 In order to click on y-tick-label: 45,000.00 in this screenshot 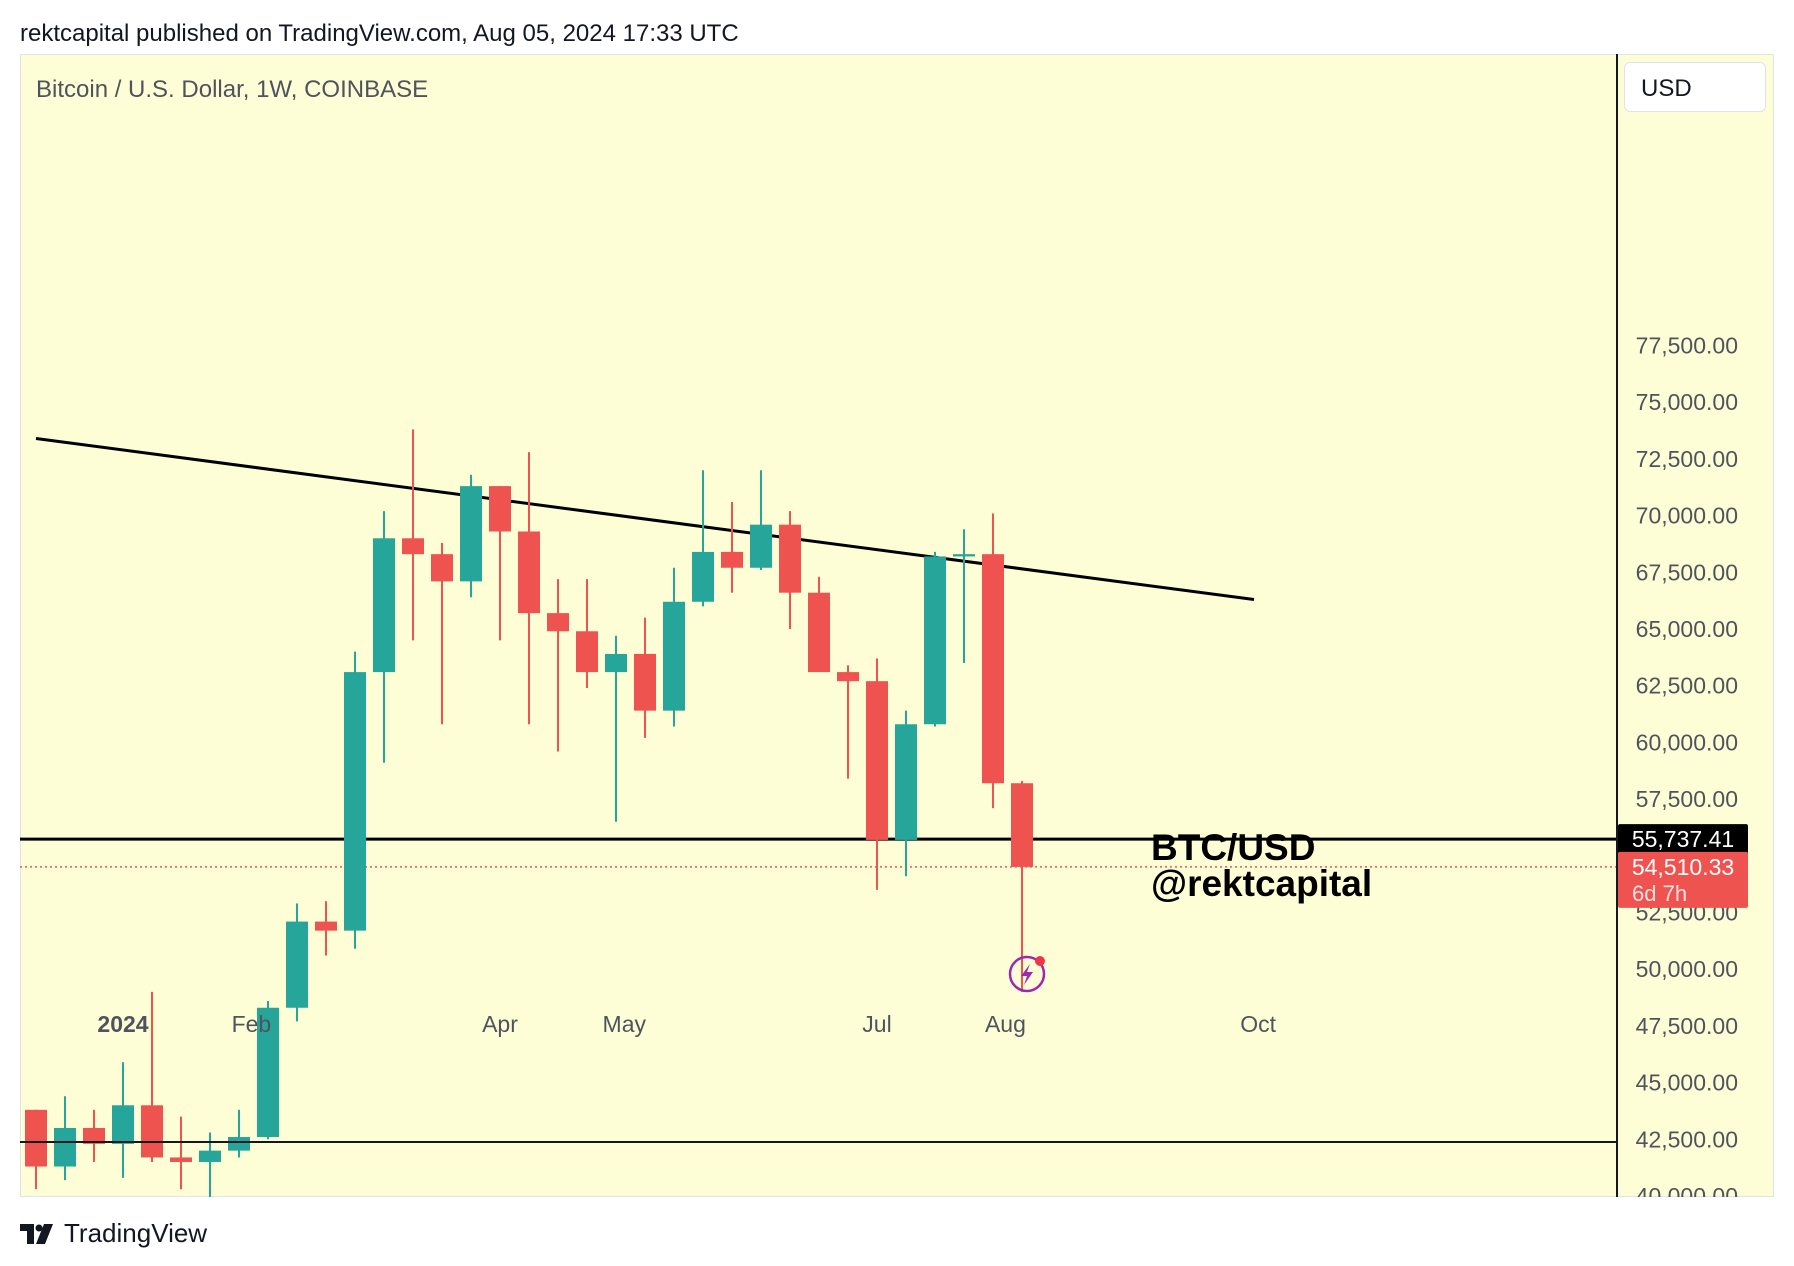, I will do `click(1687, 1083)`.